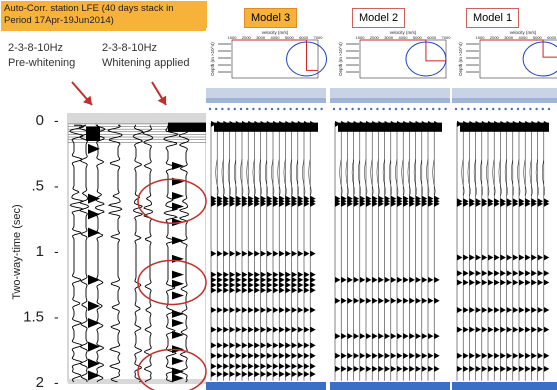 The image size is (557, 390). I want to click on whitened-block, so click(187, 127).